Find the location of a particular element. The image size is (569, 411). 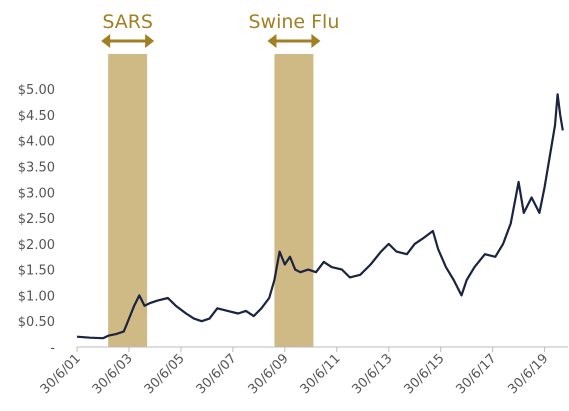

y-tick-label: $4.50 is located at coordinates (36, 116).